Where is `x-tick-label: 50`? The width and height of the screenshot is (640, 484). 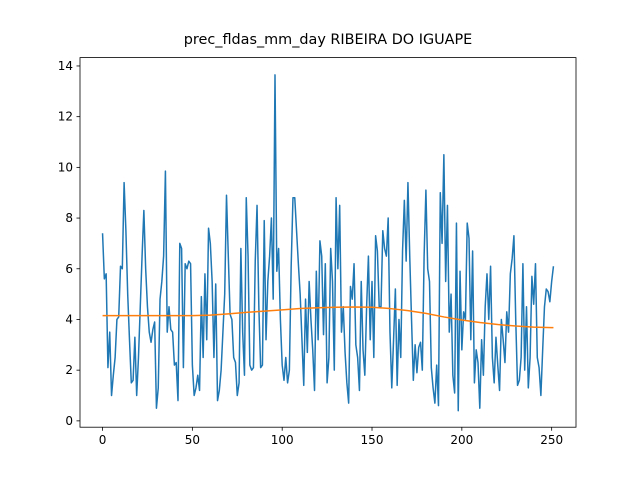 x-tick-label: 50 is located at coordinates (192, 440).